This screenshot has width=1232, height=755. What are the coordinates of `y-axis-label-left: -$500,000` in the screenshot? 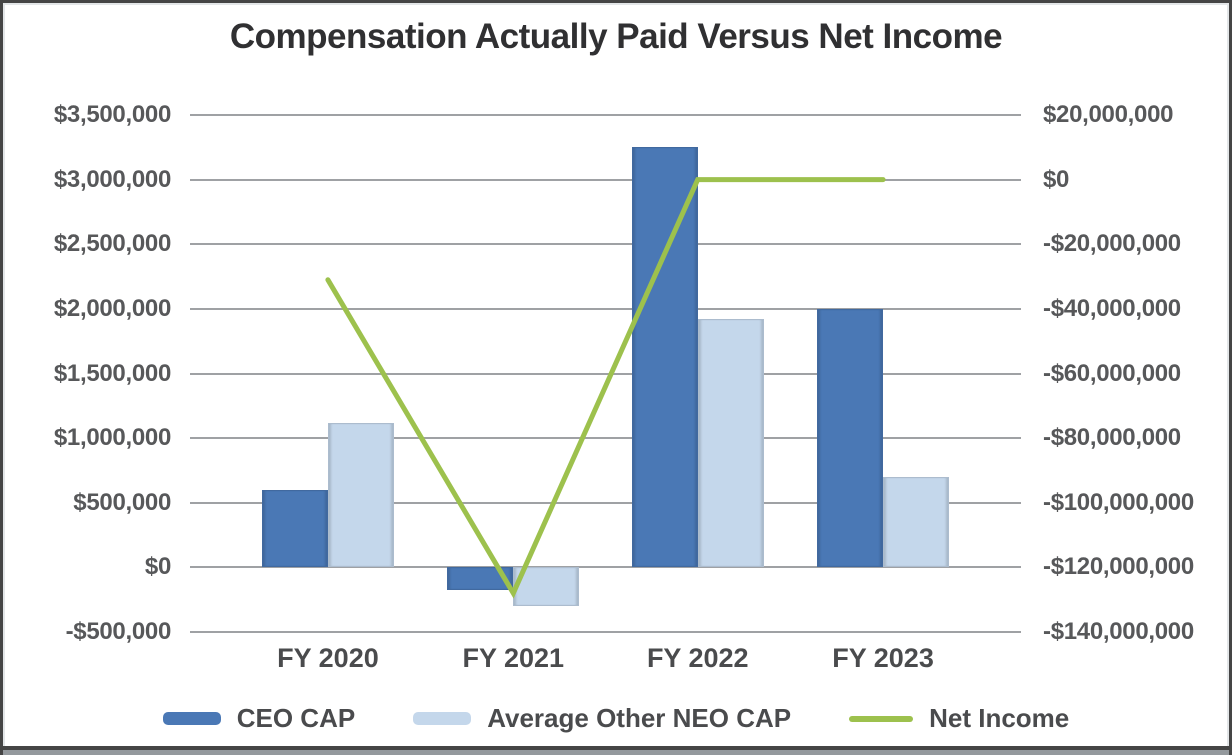 It's located at (118, 631).